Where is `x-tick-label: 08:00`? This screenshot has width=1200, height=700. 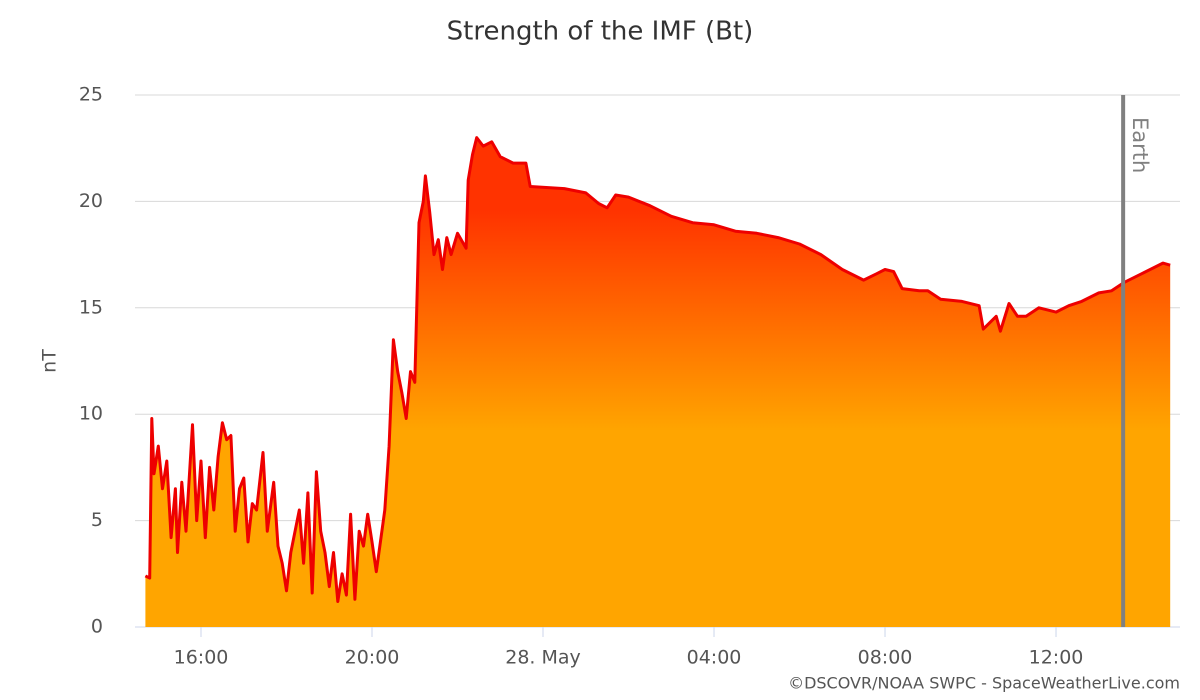
x-tick-label: 08:00 is located at coordinates (885, 658).